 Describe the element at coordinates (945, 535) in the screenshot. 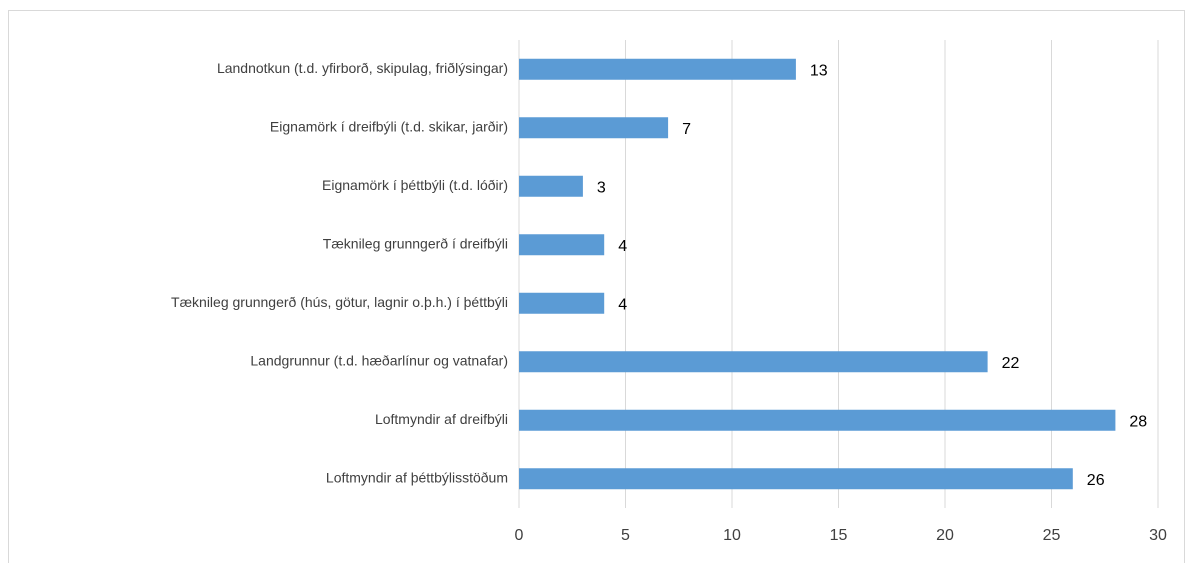

I see `x-tick-label: 20` at that location.